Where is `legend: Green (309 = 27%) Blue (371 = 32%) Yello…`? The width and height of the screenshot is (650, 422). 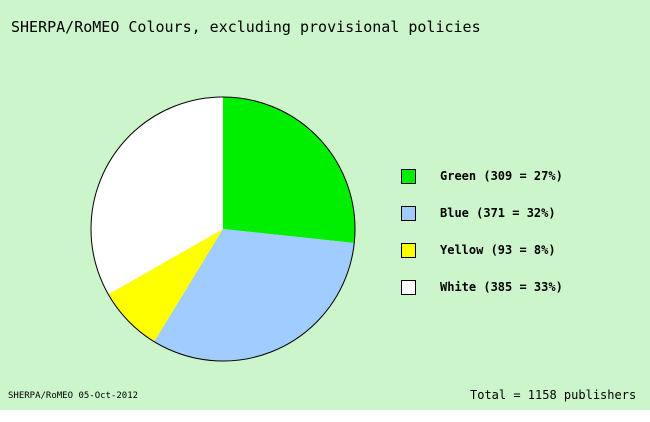
legend: Green (309 = 27%) Blue (371 = 32%) Yello… is located at coordinates (482, 240).